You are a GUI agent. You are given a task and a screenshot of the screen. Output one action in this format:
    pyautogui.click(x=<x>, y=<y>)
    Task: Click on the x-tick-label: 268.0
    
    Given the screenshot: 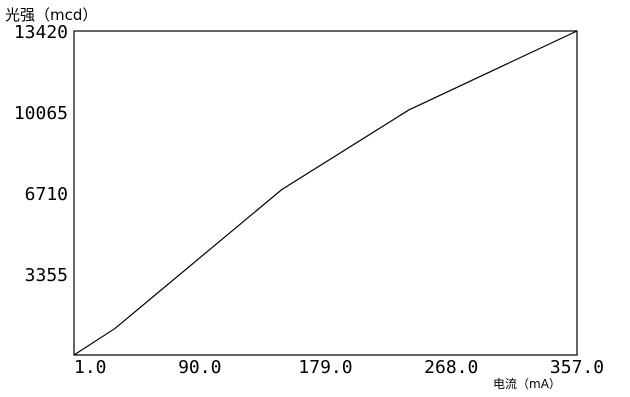 What is the action you would take?
    pyautogui.click(x=451, y=367)
    